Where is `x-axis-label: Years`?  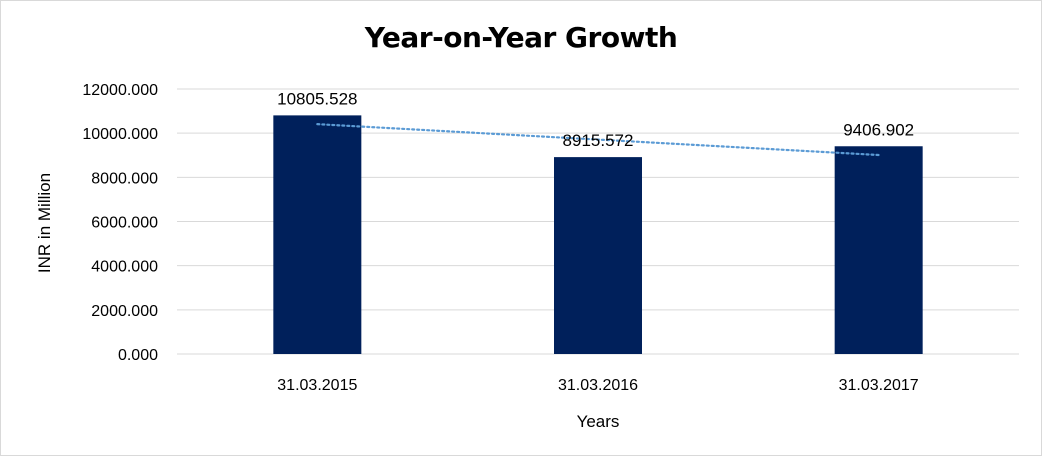
x-axis-label: Years is located at coordinates (598, 421).